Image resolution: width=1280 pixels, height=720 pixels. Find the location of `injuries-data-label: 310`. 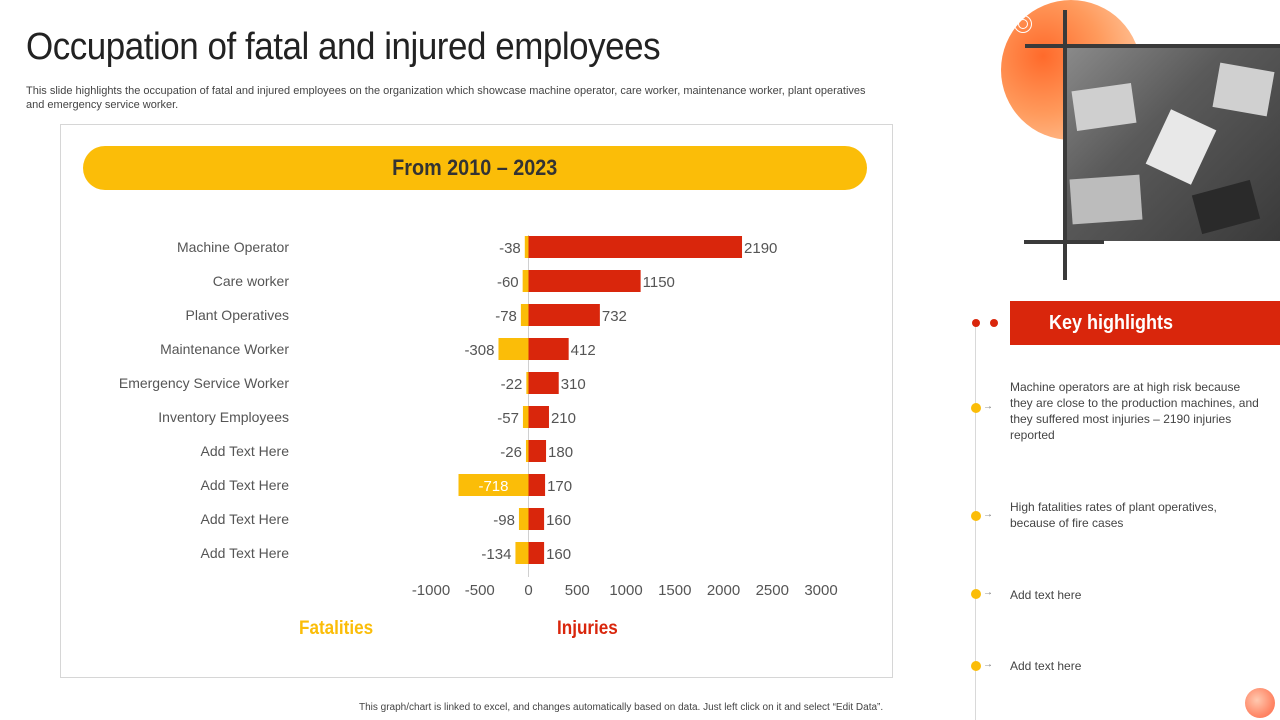

injuries-data-label: 310 is located at coordinates (573, 384).